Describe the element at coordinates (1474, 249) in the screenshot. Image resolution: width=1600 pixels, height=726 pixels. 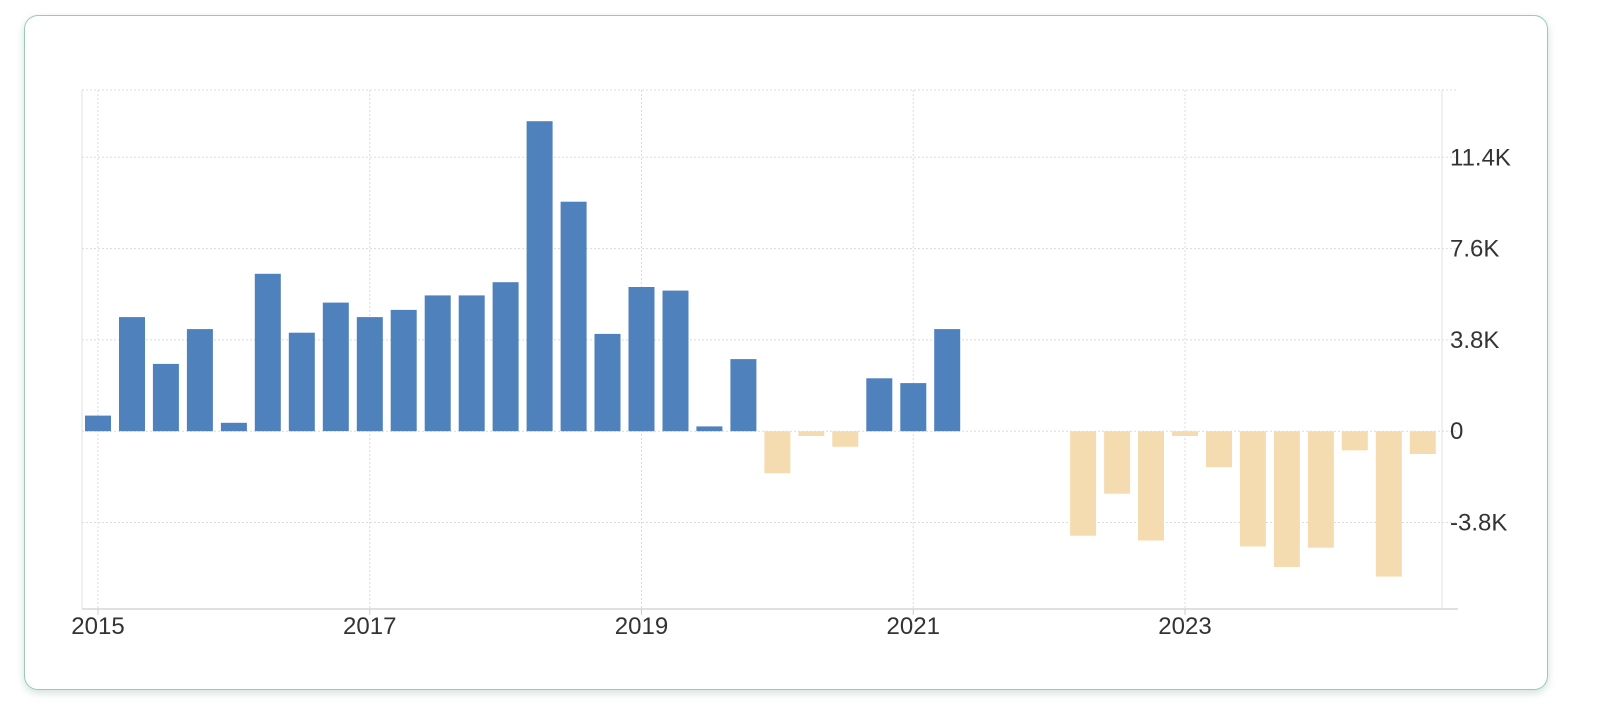
I see `y-tick-label: 7.6K` at that location.